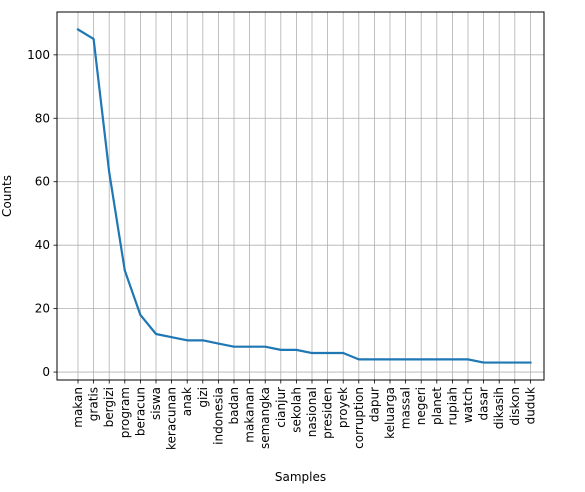 The width and height of the screenshot is (585, 492). What do you see at coordinates (452, 406) in the screenshot?
I see `x-tick-label: rupiah` at bounding box center [452, 406].